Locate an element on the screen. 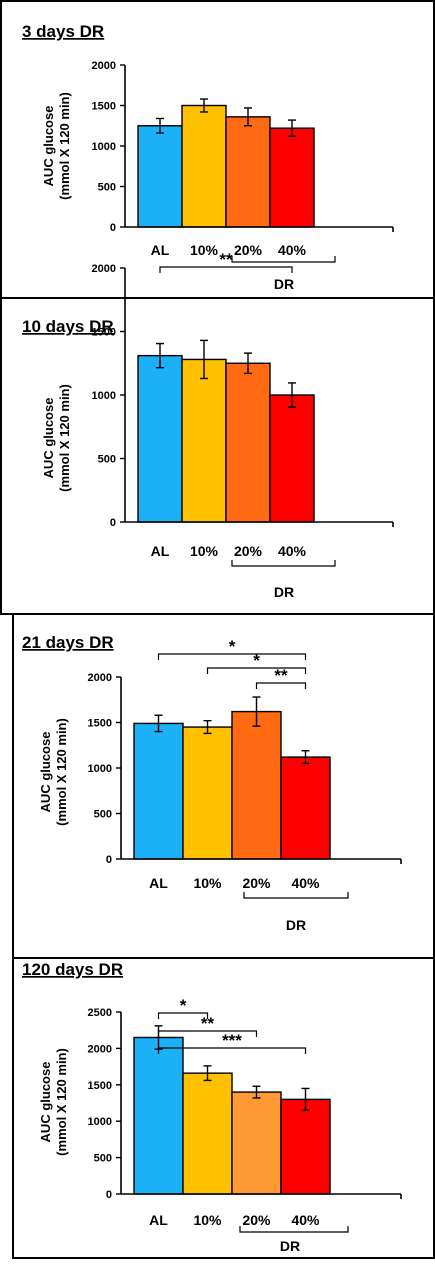  significance-label: *** is located at coordinates (232, 1040).